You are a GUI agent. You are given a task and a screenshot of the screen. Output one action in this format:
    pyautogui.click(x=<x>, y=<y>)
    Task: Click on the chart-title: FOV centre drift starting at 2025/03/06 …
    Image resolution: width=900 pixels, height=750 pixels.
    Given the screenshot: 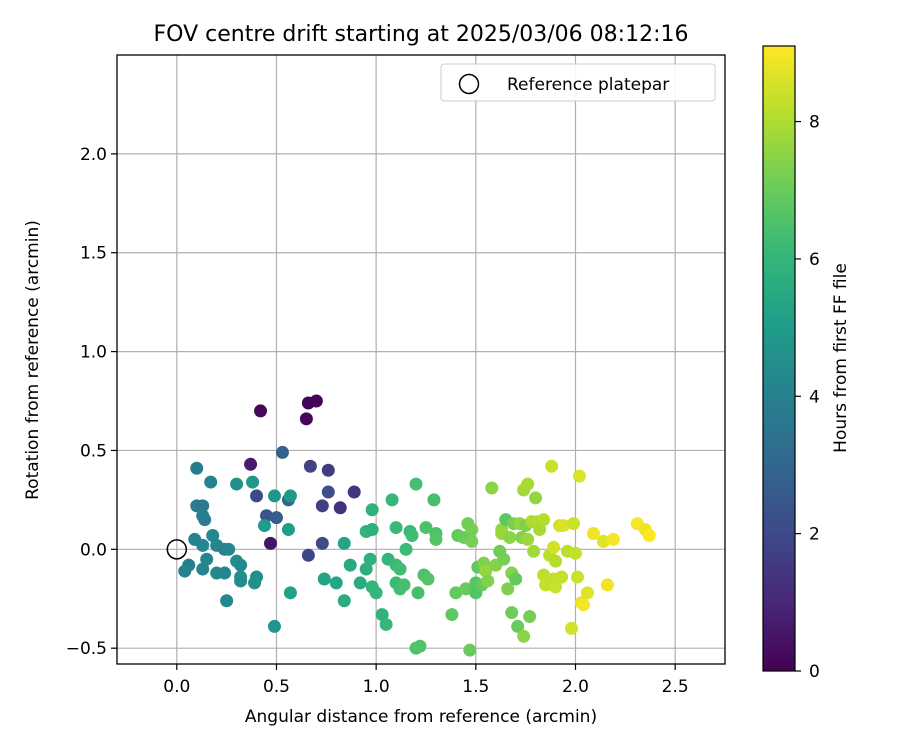 What is the action you would take?
    pyautogui.click(x=421, y=34)
    